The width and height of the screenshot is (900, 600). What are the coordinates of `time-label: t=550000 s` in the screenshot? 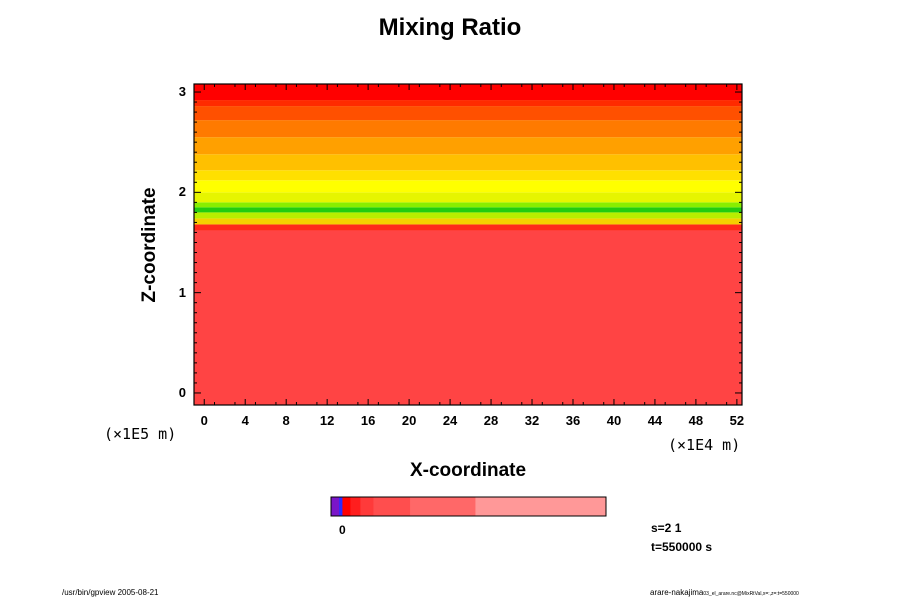 It's located at (682, 547).